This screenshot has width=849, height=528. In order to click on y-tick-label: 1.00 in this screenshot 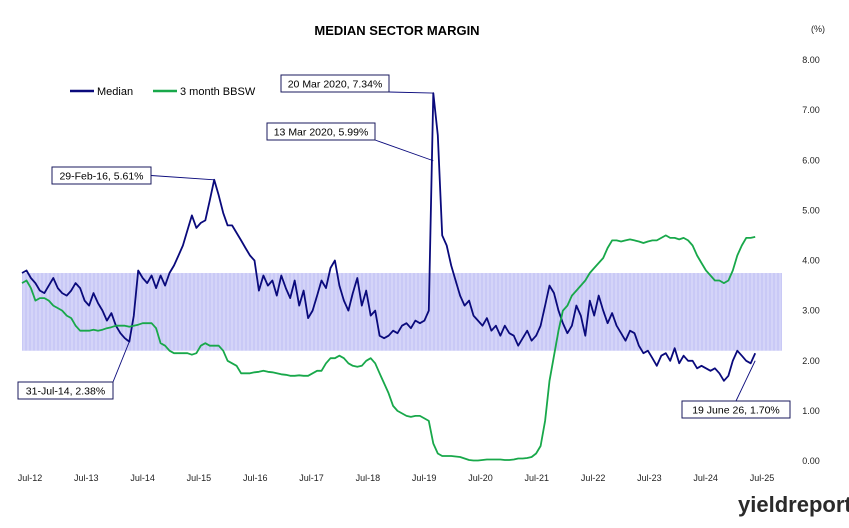, I will do `click(811, 411)`.